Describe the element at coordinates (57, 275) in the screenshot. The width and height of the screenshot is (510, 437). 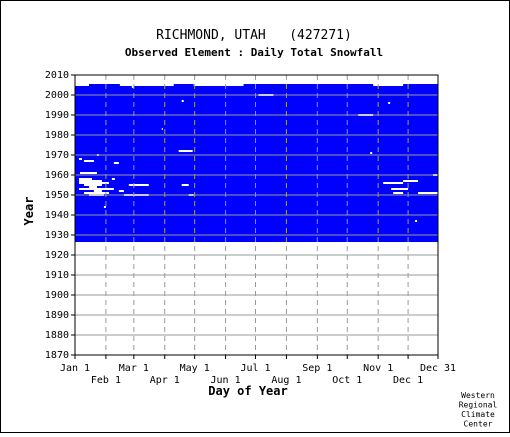
I see `y-tick-label: 1910` at that location.